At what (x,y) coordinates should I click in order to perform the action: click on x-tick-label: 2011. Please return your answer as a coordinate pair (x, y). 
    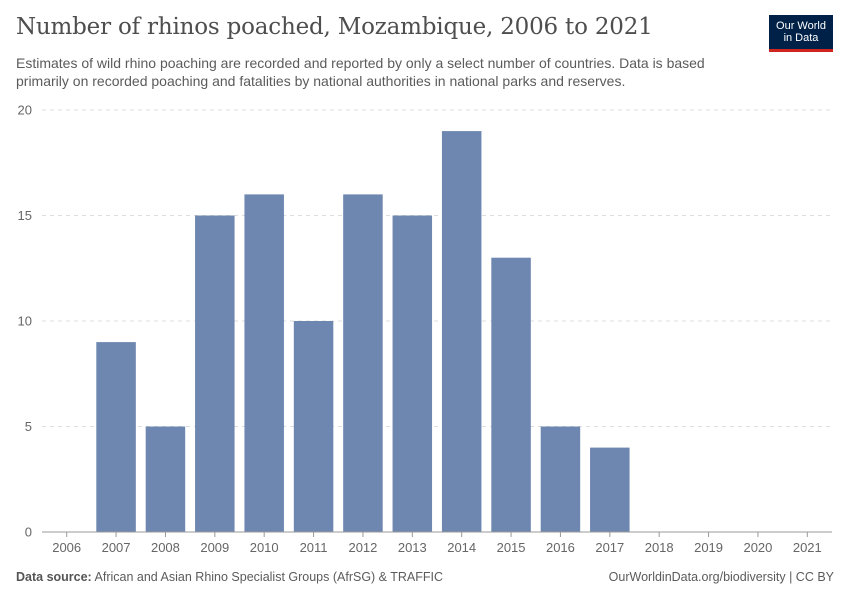
    Looking at the image, I should click on (314, 547).